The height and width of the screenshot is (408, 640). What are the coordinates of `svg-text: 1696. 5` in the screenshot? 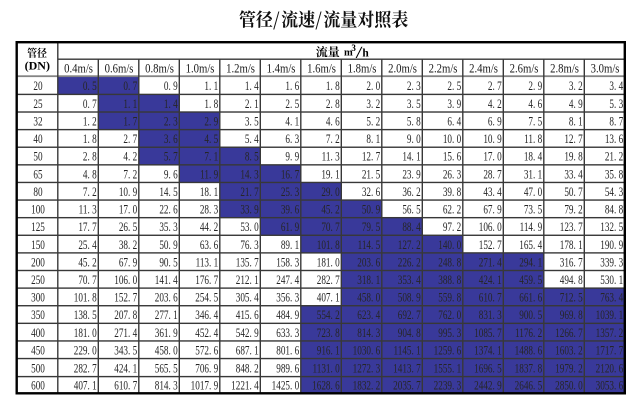 It's located at (488, 369).